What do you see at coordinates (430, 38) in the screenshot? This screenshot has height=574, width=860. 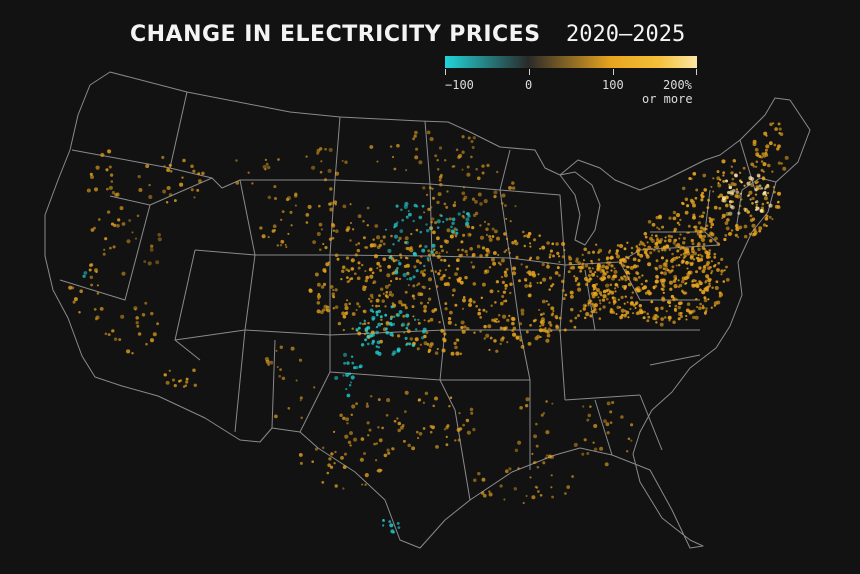 I see `title-row: CHANGE IN ELECTRICITY PRICES 2020–2025` at bounding box center [430, 38].